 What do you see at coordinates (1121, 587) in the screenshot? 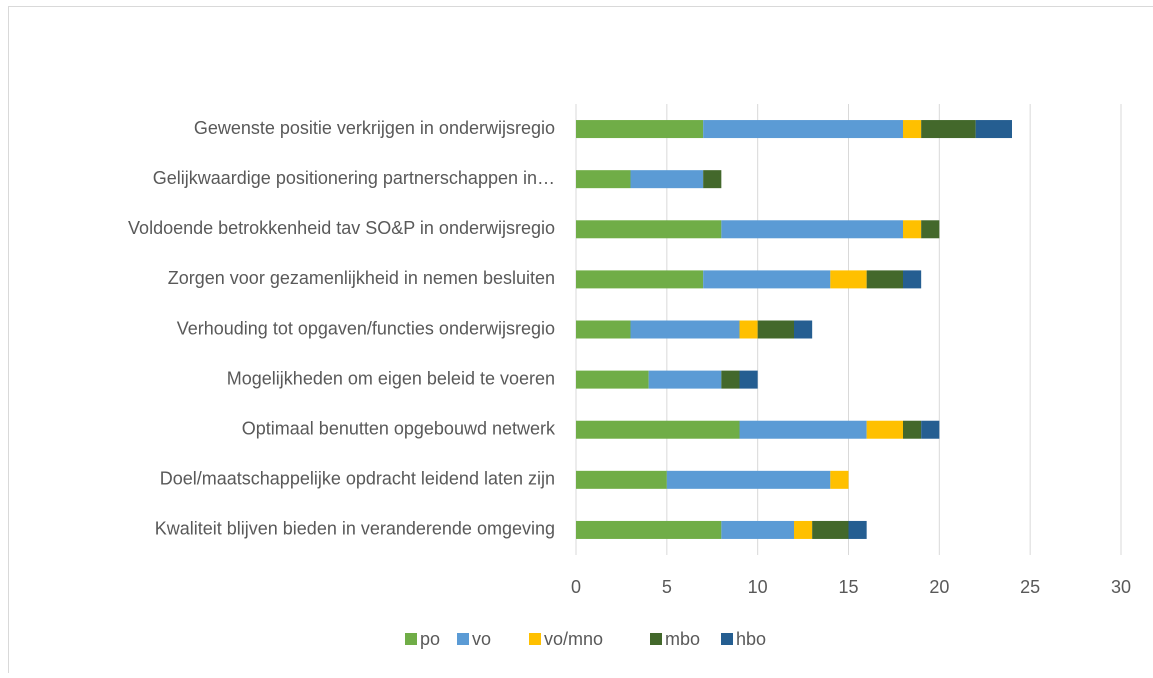
I see `x-tick-label: 30` at bounding box center [1121, 587].